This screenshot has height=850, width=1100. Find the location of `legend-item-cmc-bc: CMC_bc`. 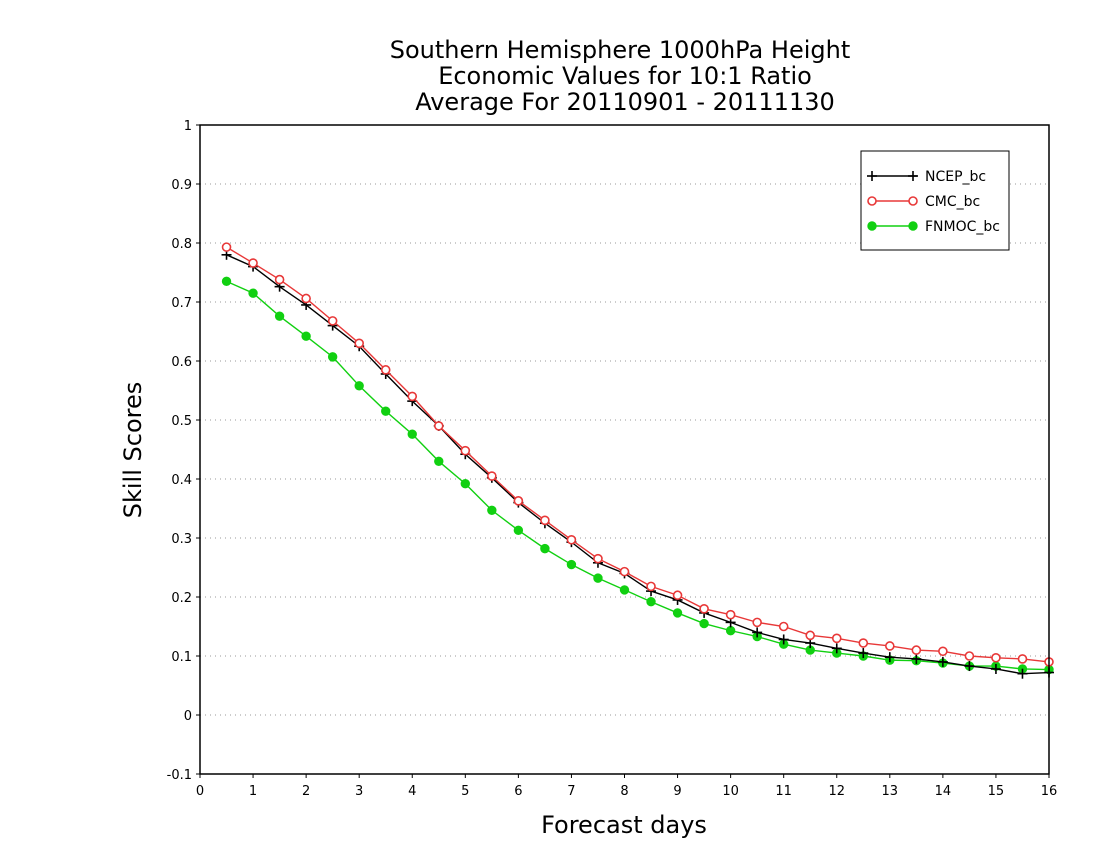

legend-item-cmc-bc: CMC_bc is located at coordinates (923, 202).